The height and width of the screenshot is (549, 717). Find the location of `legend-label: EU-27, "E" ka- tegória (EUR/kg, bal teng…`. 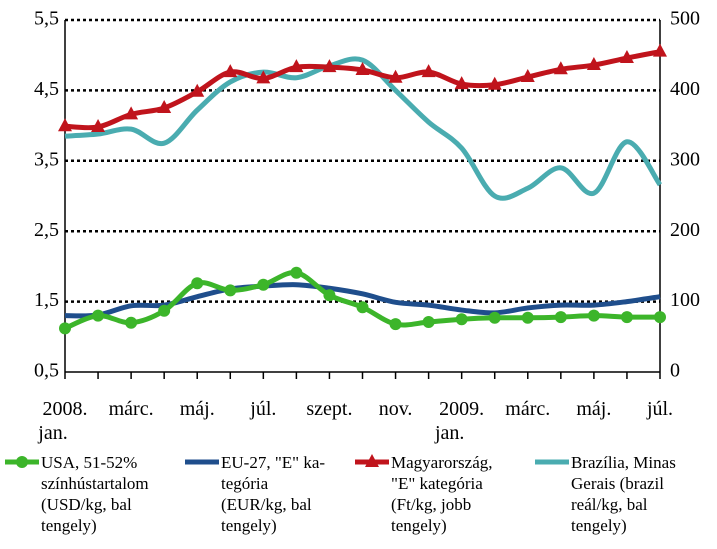

legend-label: EU-27, "E" ka- tegória (EUR/kg, bal teng… is located at coordinates (273, 494).